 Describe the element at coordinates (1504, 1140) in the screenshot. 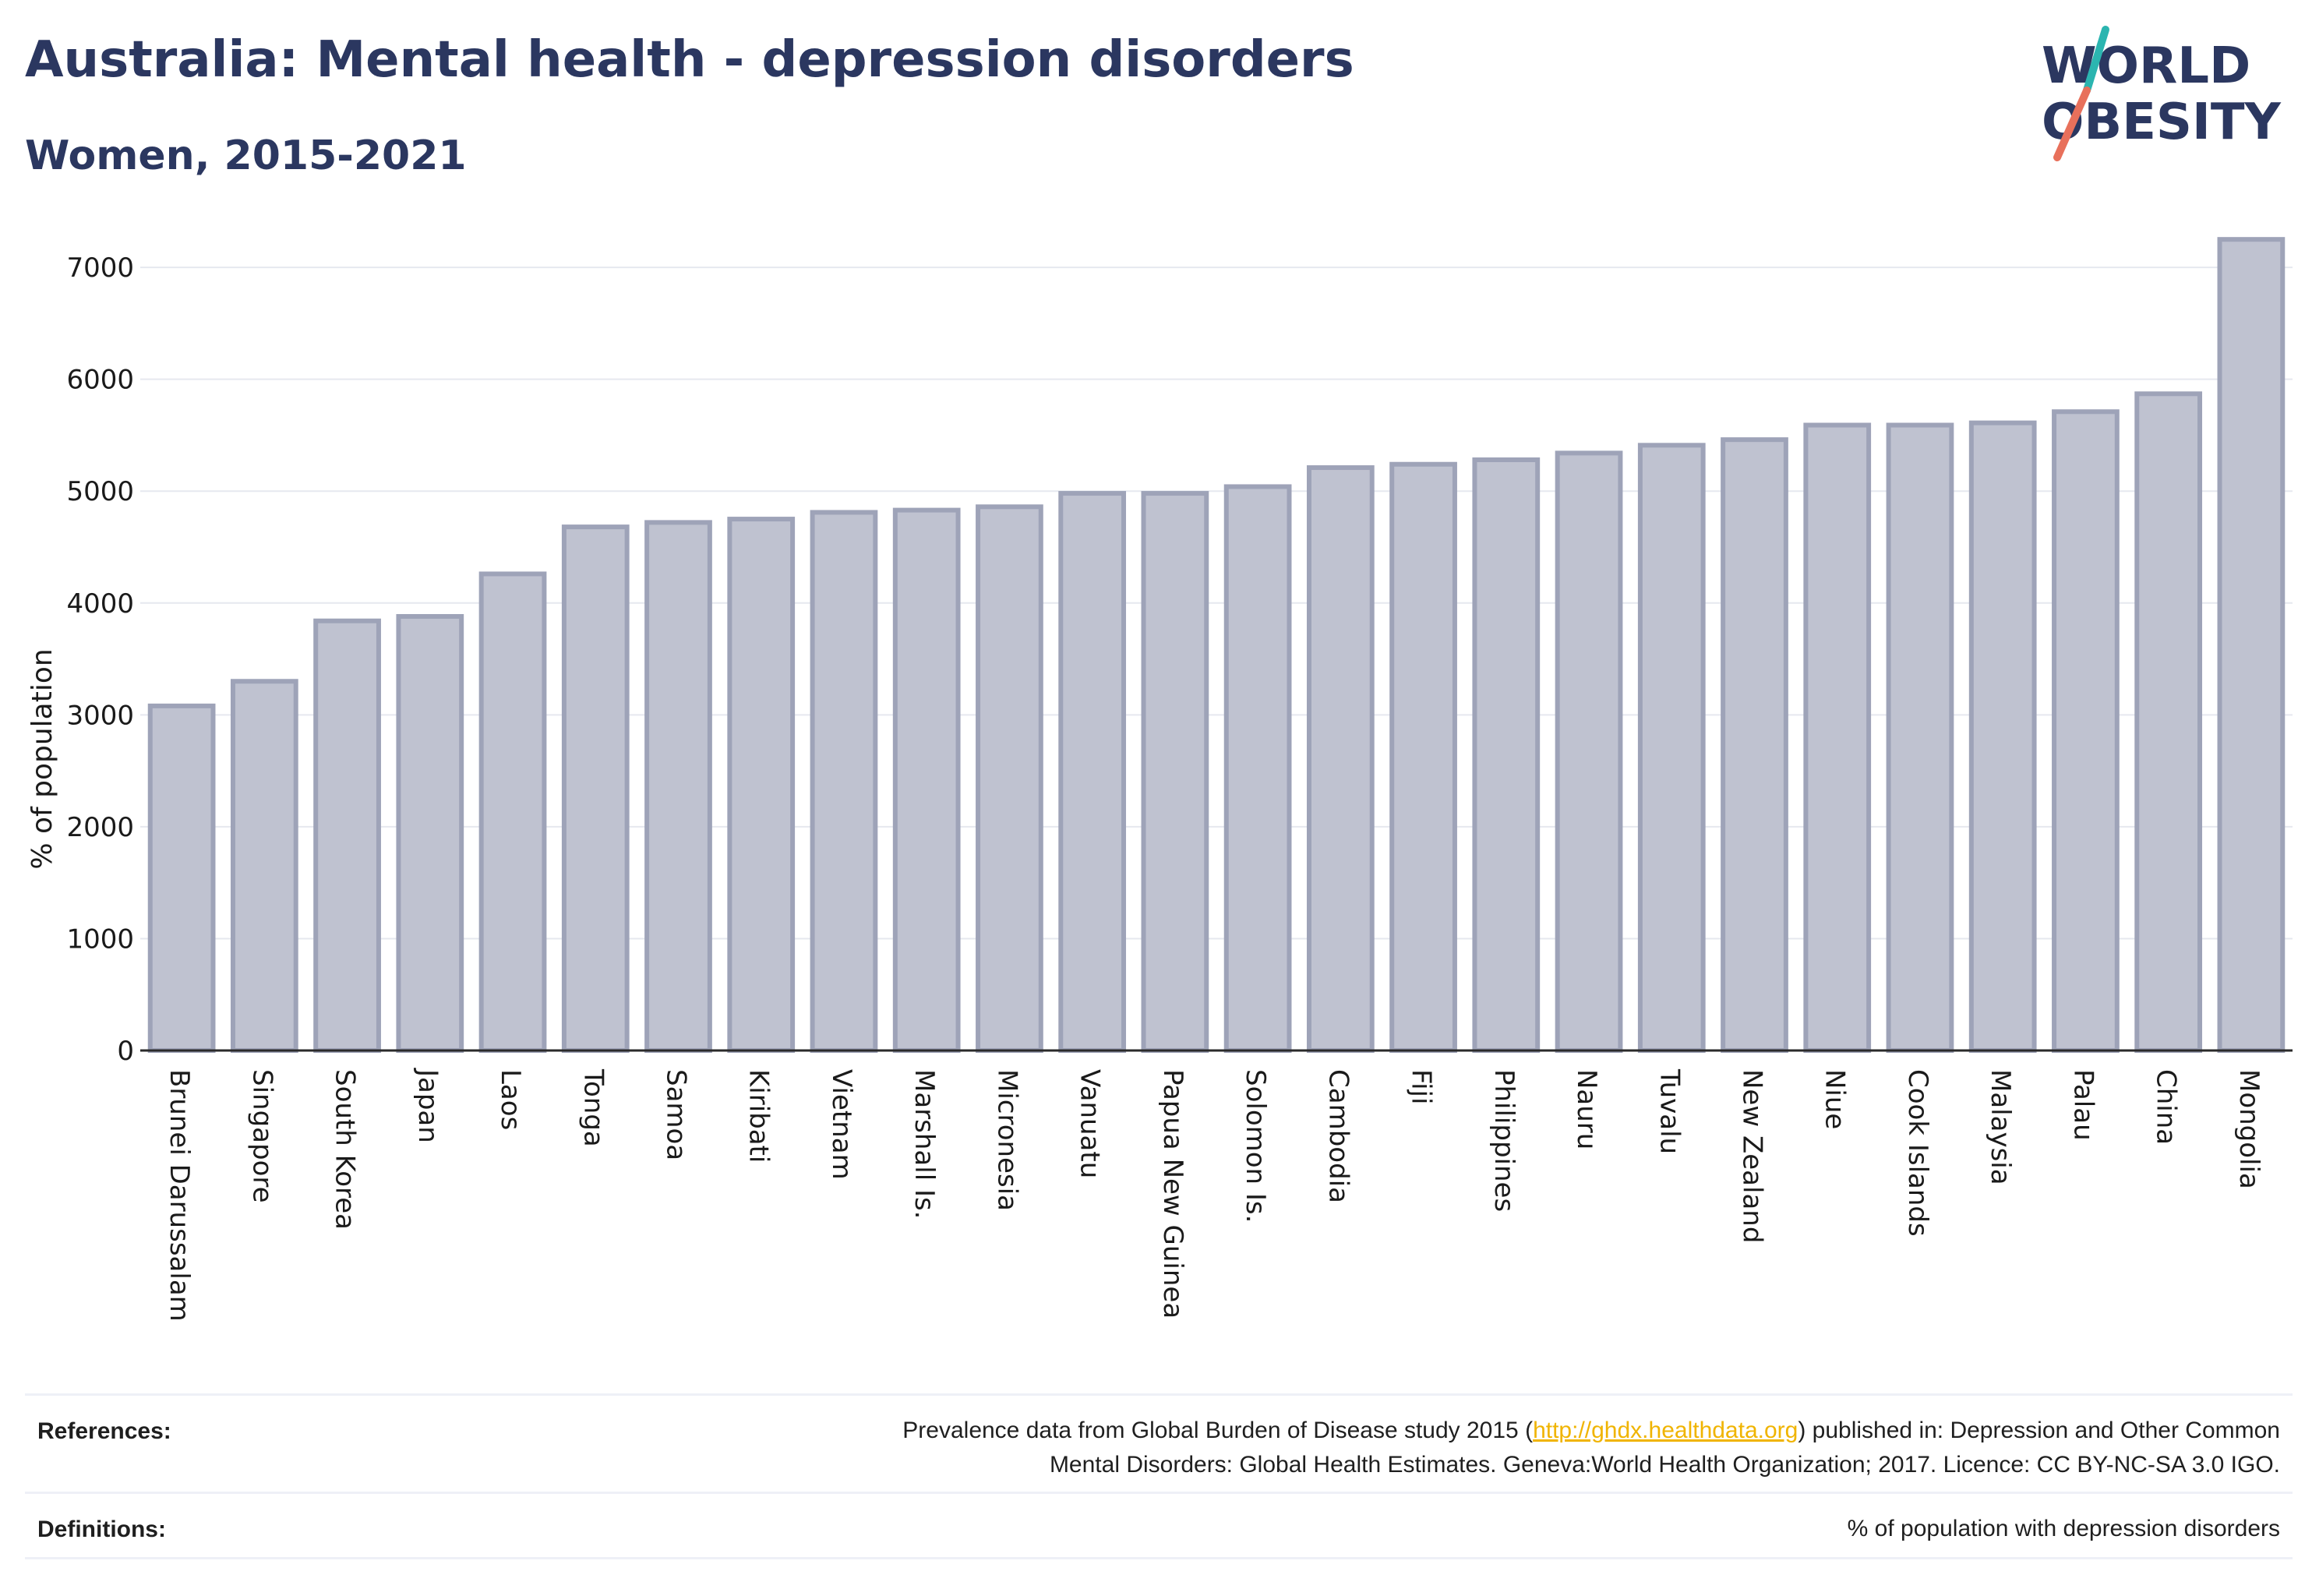

I see `x-tick-label: Philippines` at that location.